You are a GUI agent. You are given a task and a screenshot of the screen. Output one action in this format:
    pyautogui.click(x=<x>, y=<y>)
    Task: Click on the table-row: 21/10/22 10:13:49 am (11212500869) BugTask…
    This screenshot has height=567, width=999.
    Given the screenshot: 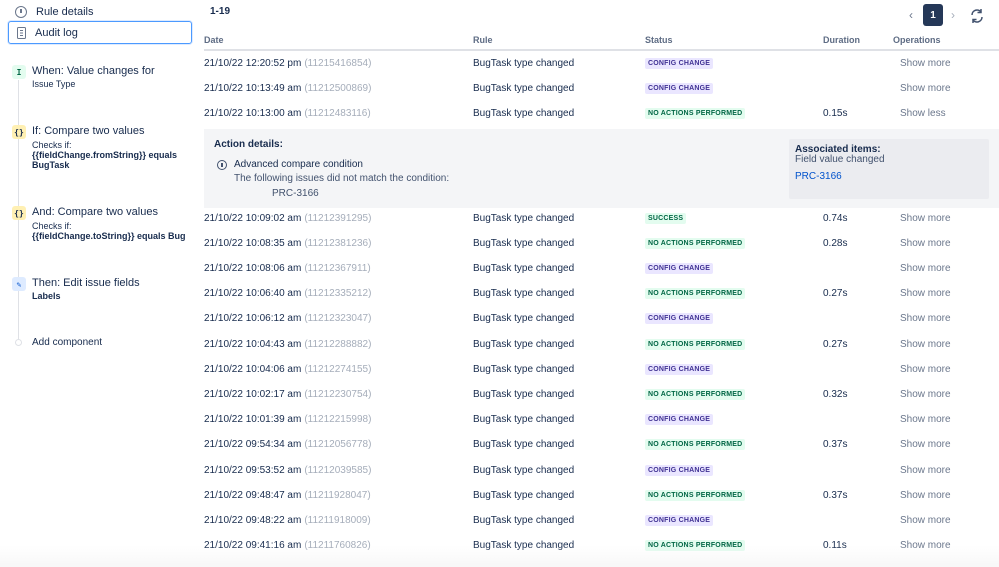 What is the action you would take?
    pyautogui.click(x=601, y=88)
    